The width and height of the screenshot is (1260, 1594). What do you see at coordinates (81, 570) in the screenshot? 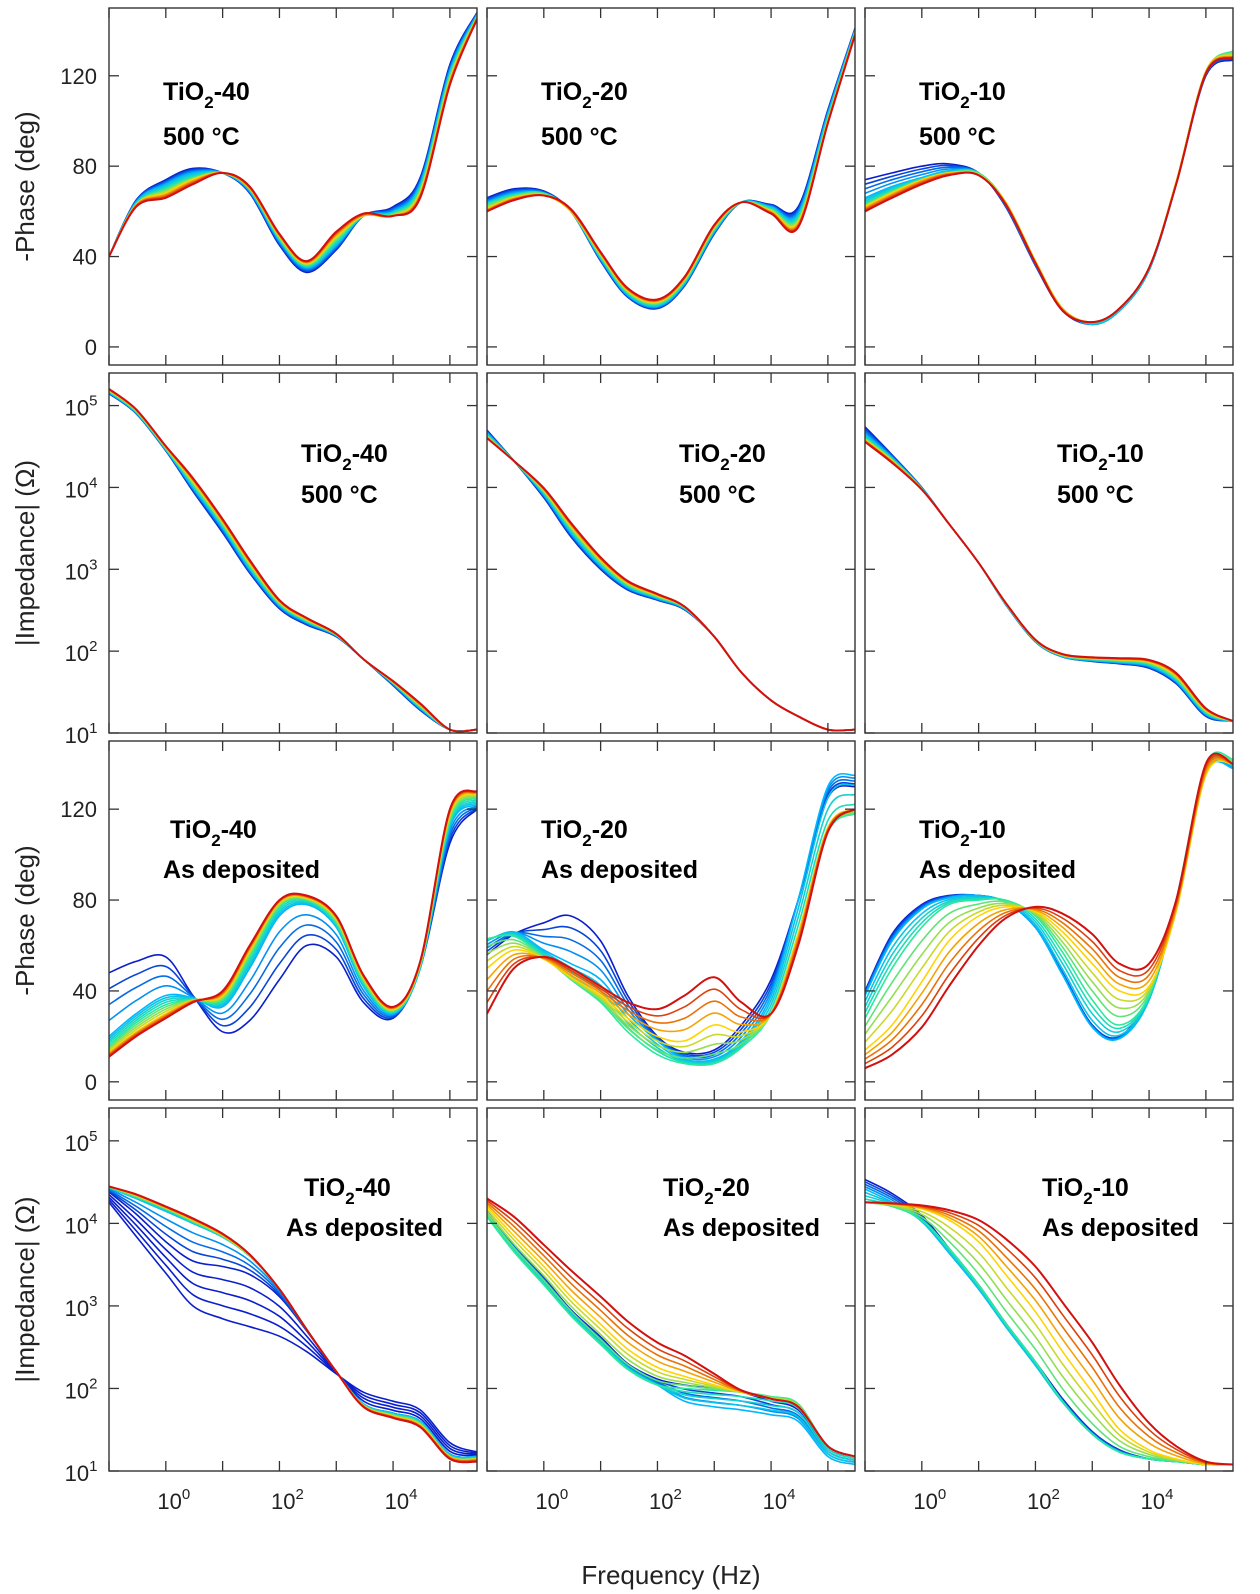
I see `y-tick-label: 103` at bounding box center [81, 570].